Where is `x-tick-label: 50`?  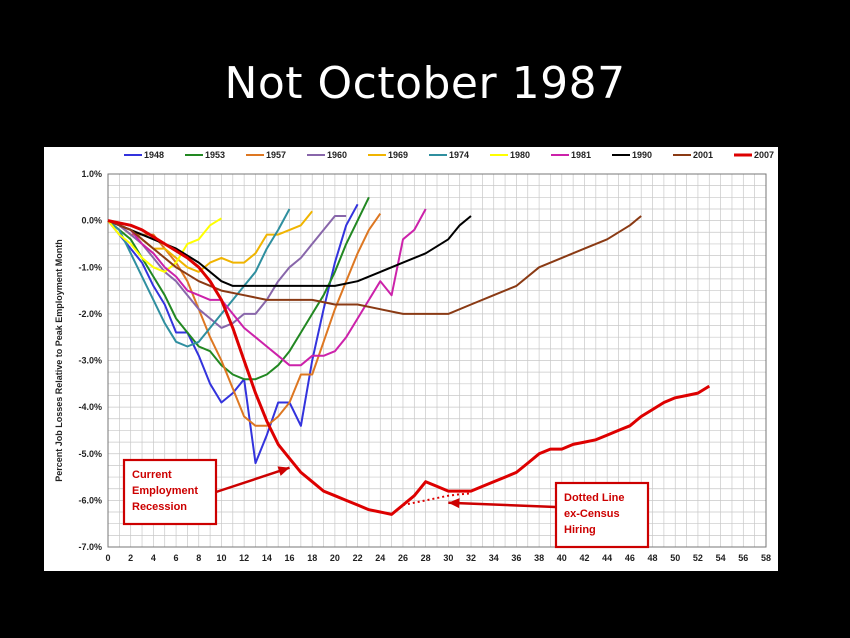 x-tick-label: 50 is located at coordinates (675, 558).